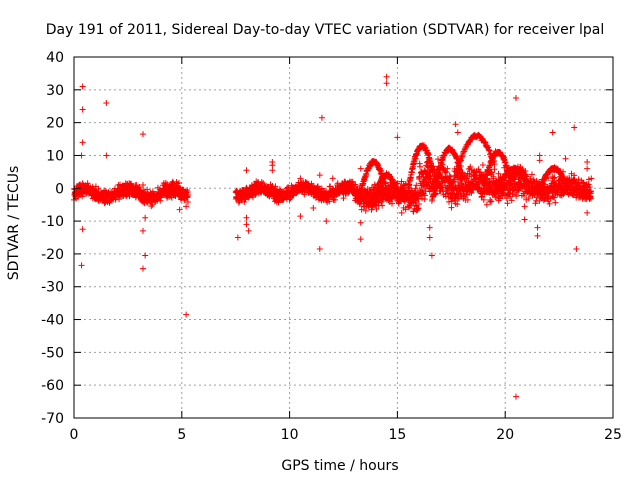 The width and height of the screenshot is (640, 480). What do you see at coordinates (52, 419) in the screenshot?
I see `y-tick-label: -70` at bounding box center [52, 419].